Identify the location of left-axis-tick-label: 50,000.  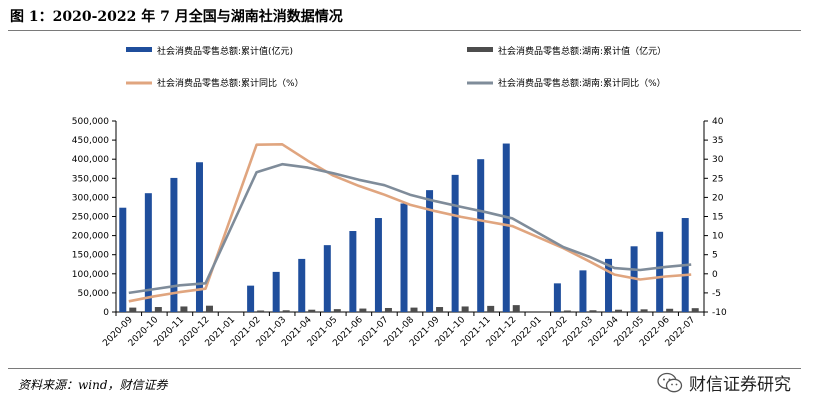
(94, 294).